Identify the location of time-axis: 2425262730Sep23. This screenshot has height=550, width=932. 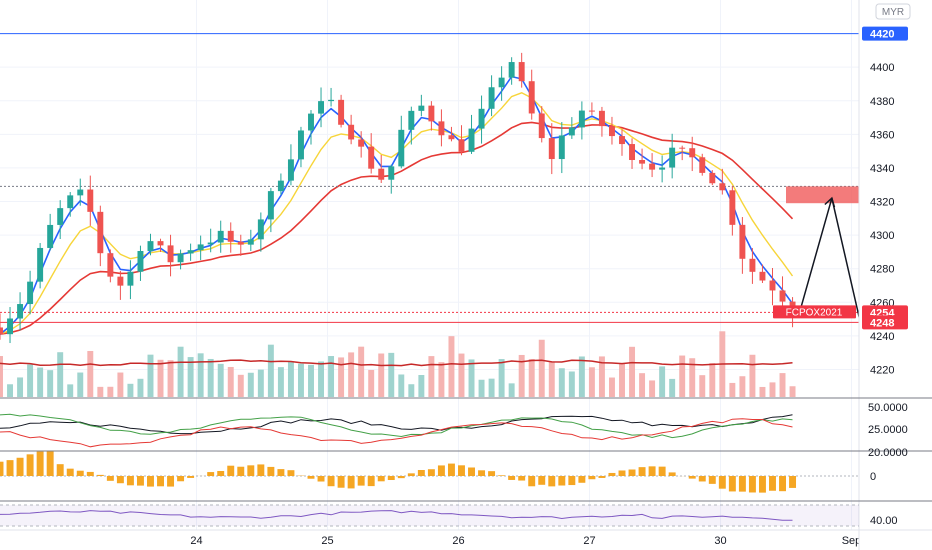
(466, 540).